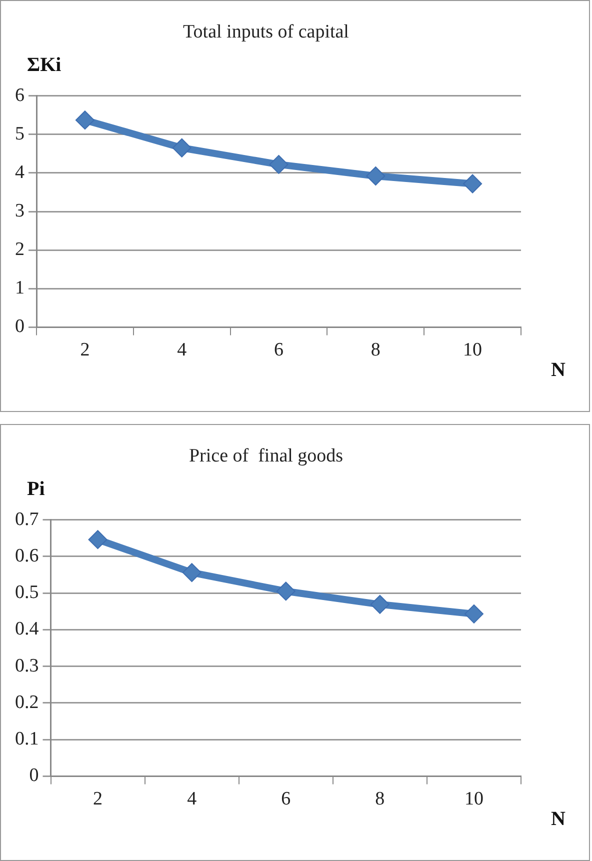 This screenshot has width=592, height=861. I want to click on y-tick-label: 3, so click(19, 211).